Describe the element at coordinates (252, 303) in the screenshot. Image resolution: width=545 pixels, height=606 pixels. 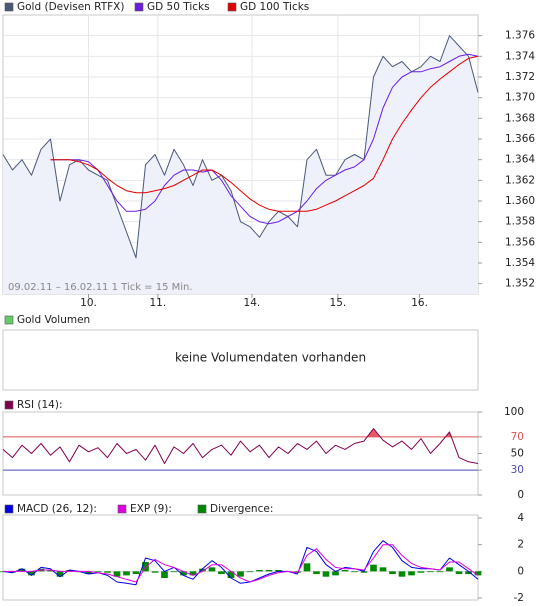
I see `x-tick-label: 14.` at that location.